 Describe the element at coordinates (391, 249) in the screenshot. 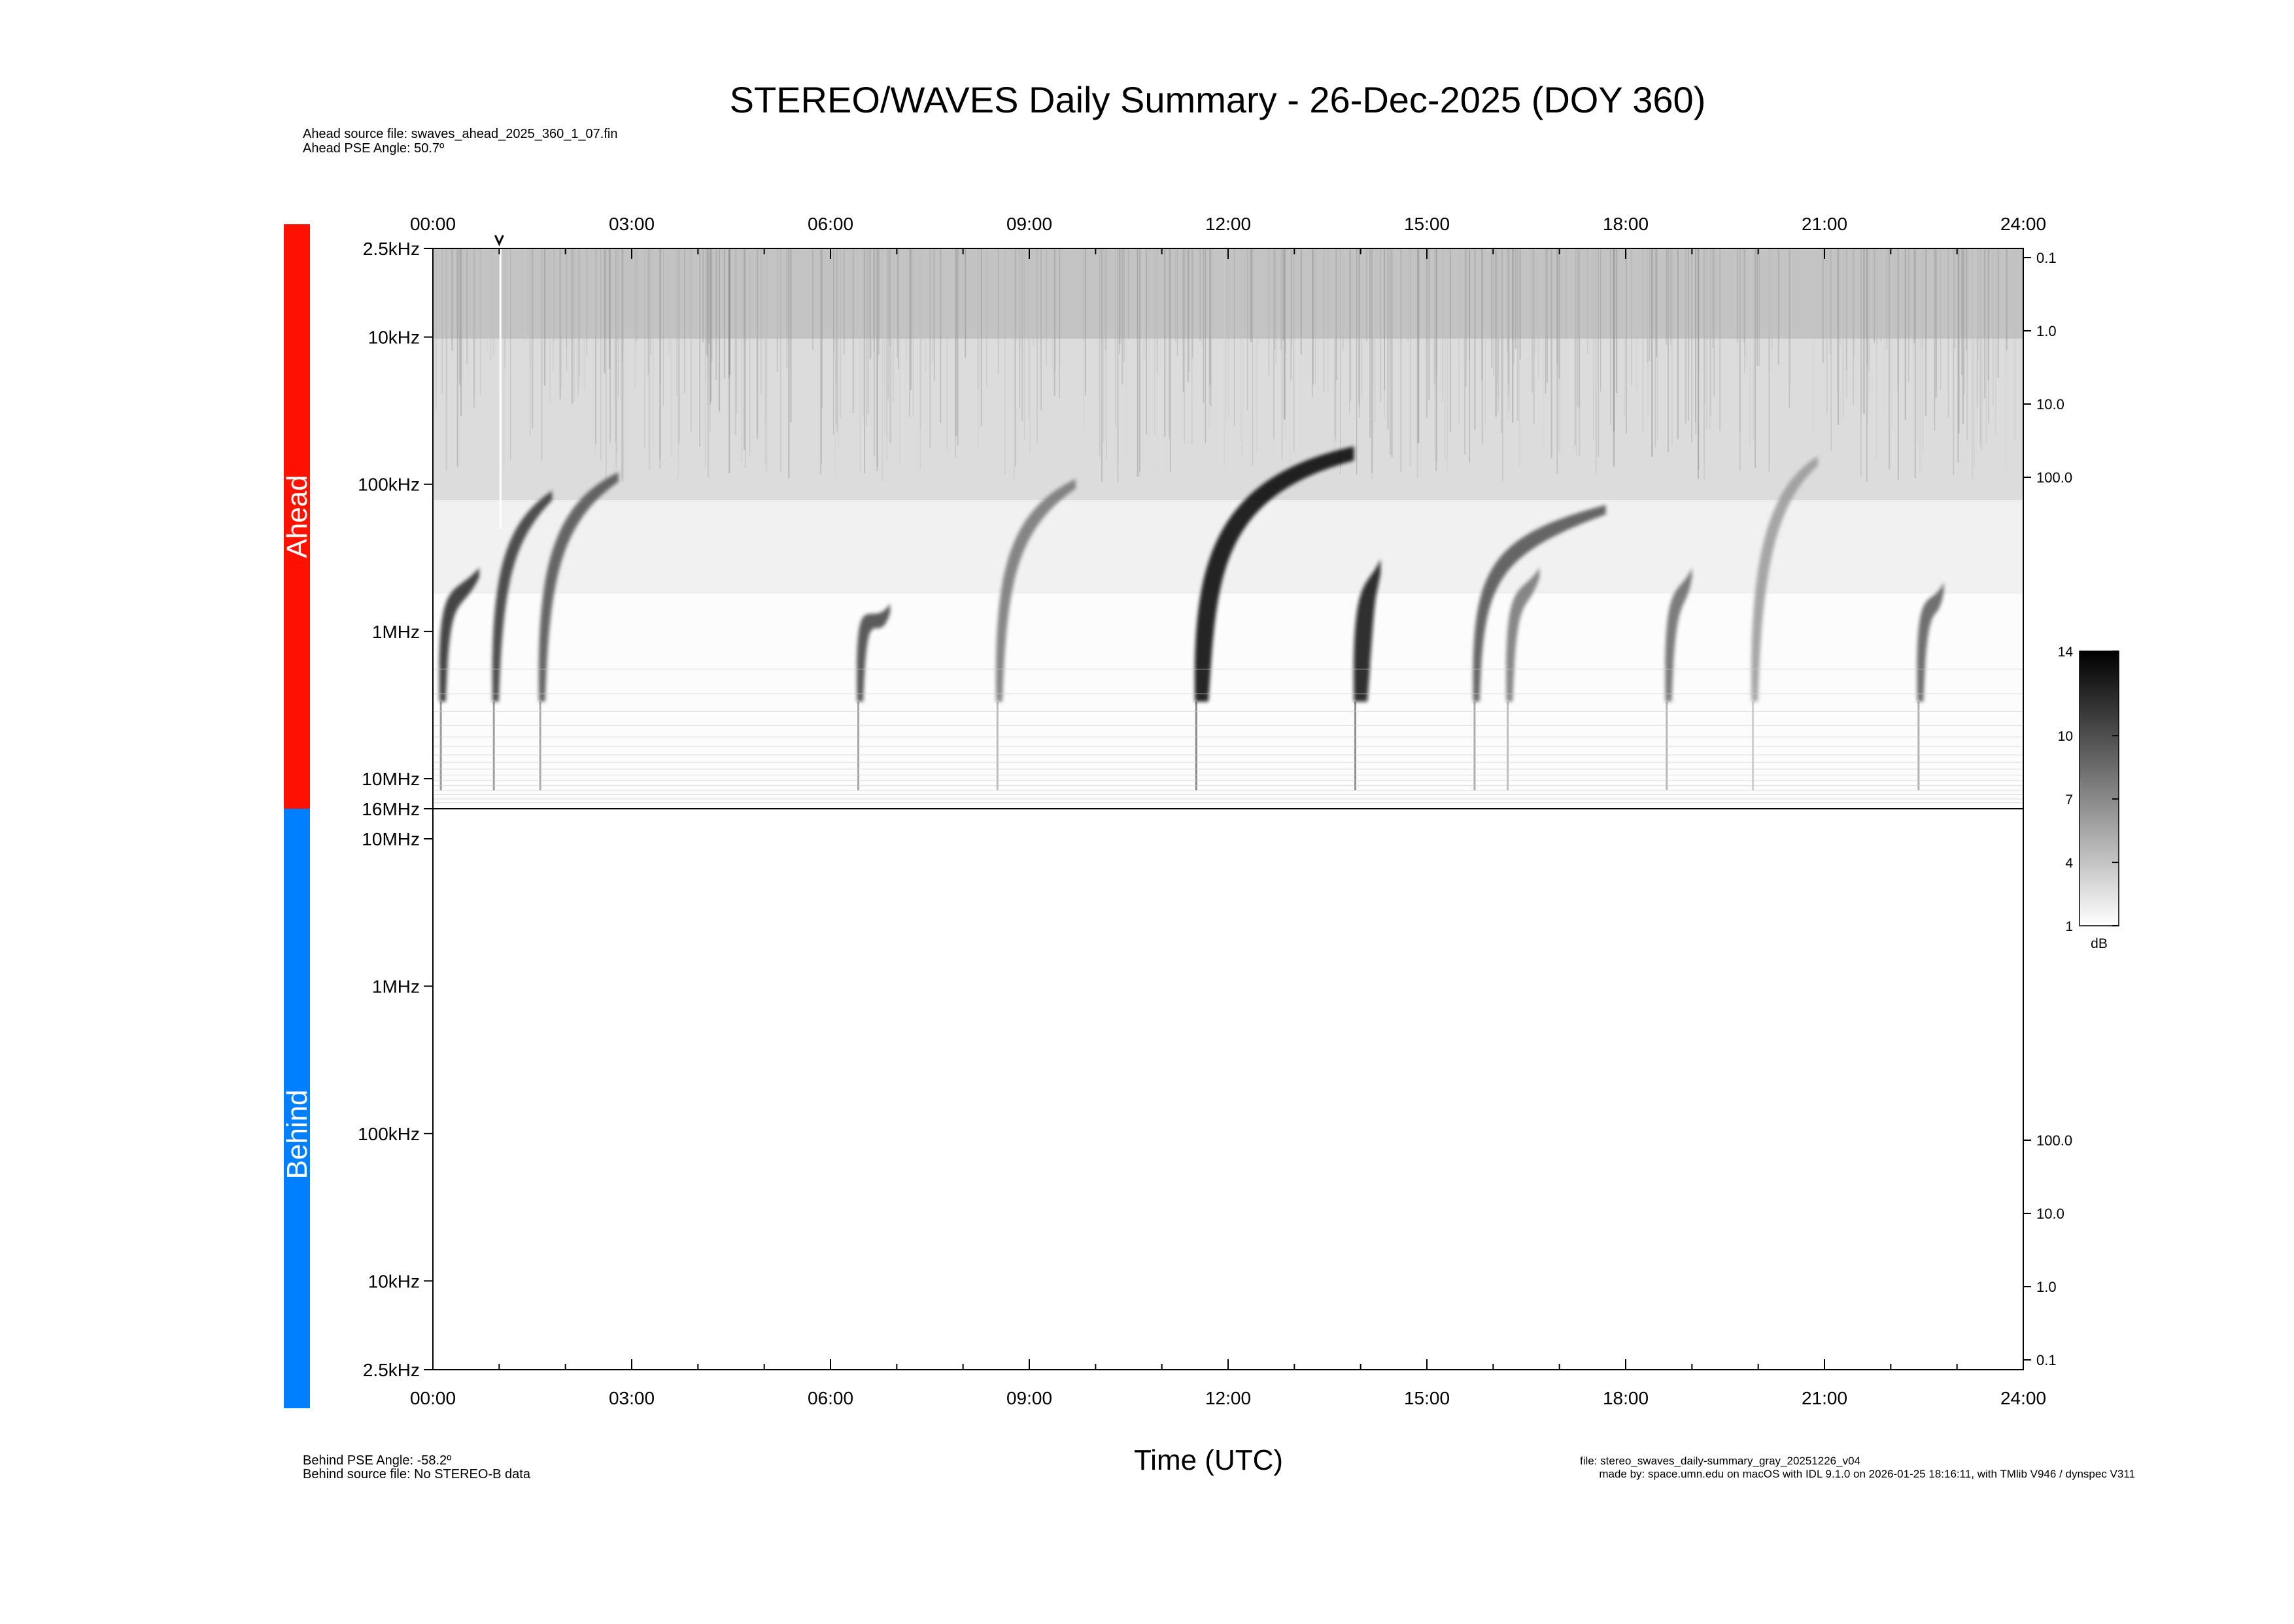

I see `ahead-y-tick-label: 2.5kHz` at that location.